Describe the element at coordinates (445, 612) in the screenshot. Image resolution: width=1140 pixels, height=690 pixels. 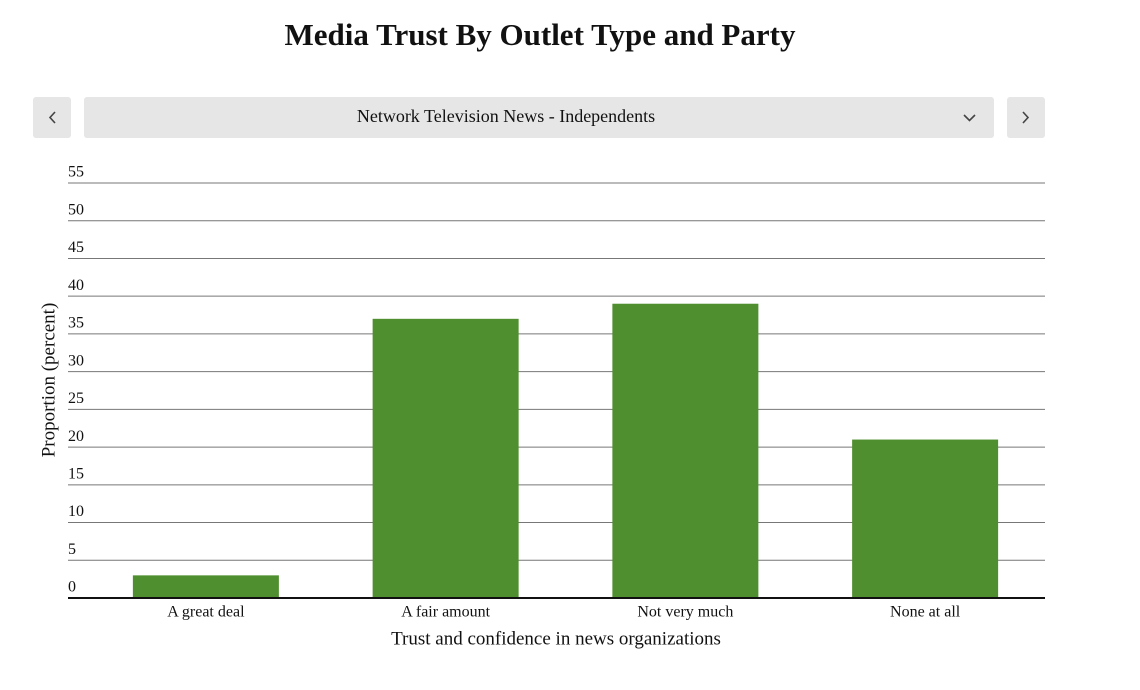
I see `x-tick-label: A fair amount` at that location.